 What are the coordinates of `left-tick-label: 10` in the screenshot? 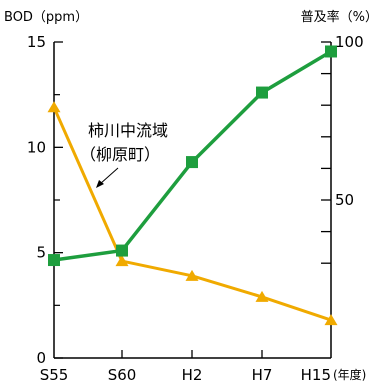 It's located at (36, 147).